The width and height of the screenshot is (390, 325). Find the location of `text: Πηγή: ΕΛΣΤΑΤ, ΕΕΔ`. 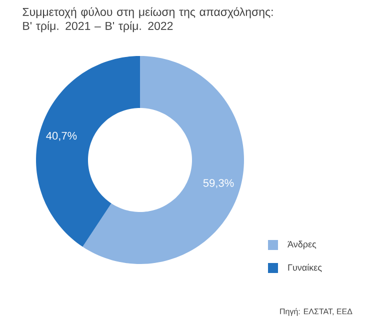

text: Πηγή: ΕΛΣΤΑΤ, ΕΕΔ is located at coordinates (316, 312).